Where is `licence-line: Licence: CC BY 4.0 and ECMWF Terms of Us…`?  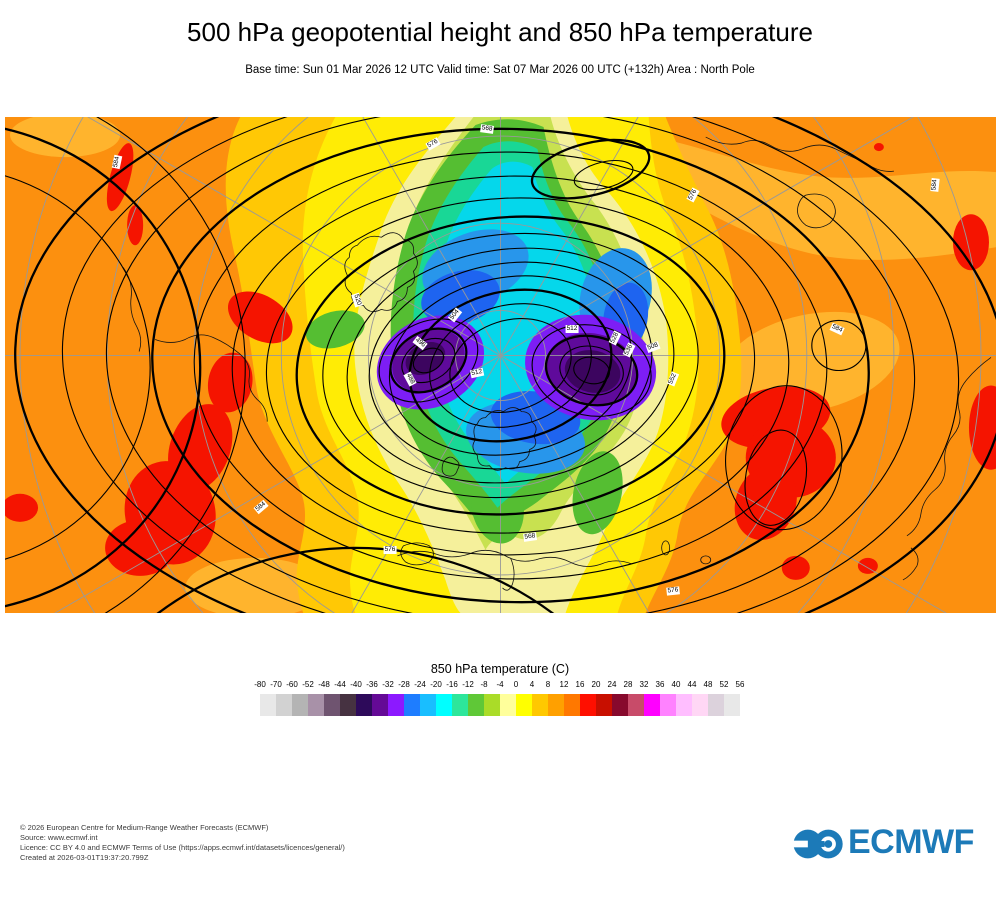 licence-line: Licence: CC BY 4.0 and ECMWF Terms of Us… is located at coordinates (182, 847).